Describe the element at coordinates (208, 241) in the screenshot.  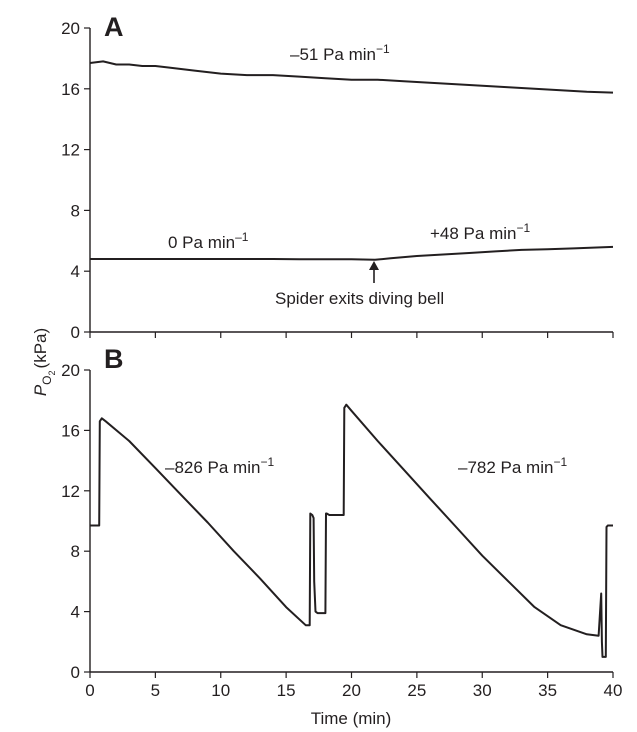
I see `annotation-rate-zero: 0 Pa min–1` at that location.